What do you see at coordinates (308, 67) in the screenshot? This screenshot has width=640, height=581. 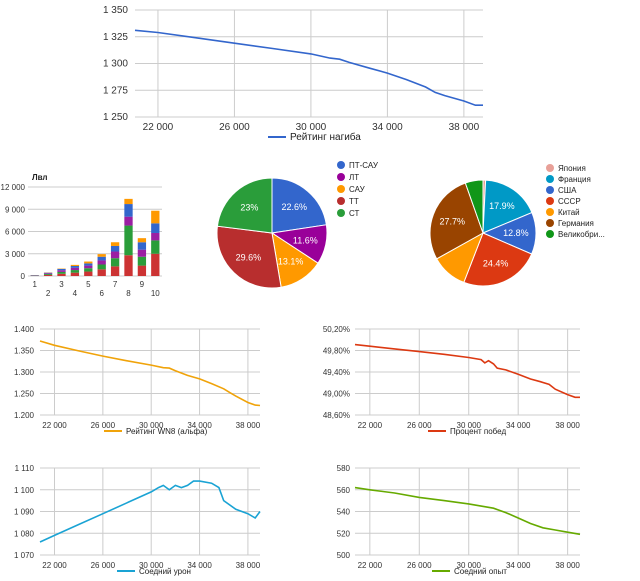 I see `rating-series-line` at bounding box center [308, 67].